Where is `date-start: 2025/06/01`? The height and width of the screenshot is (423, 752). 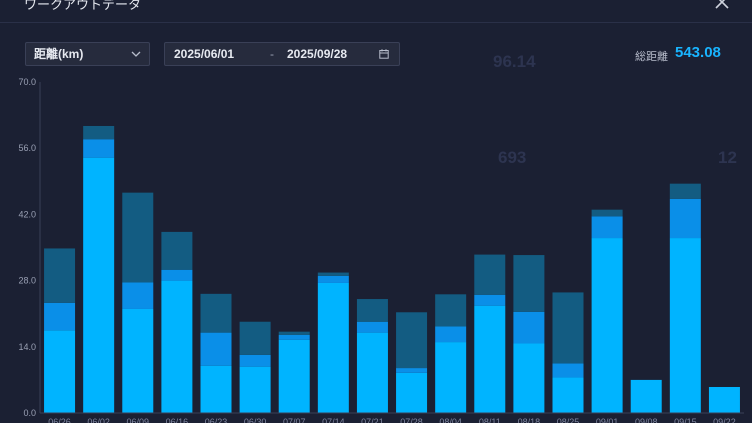 date-start: 2025/06/01 is located at coordinates (204, 54).